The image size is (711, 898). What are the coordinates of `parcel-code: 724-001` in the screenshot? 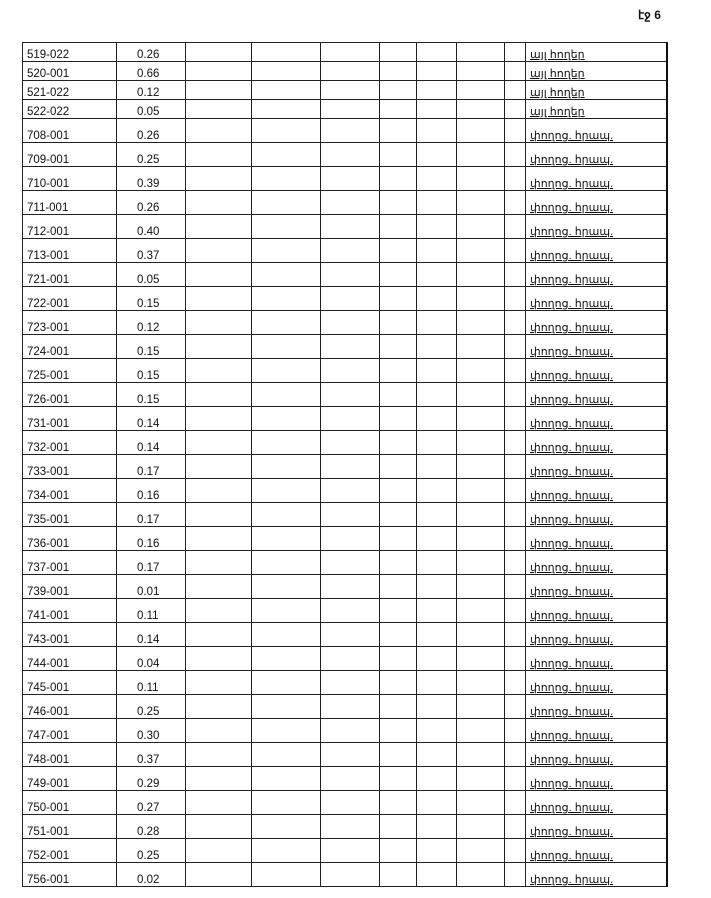 It's located at (69, 346).